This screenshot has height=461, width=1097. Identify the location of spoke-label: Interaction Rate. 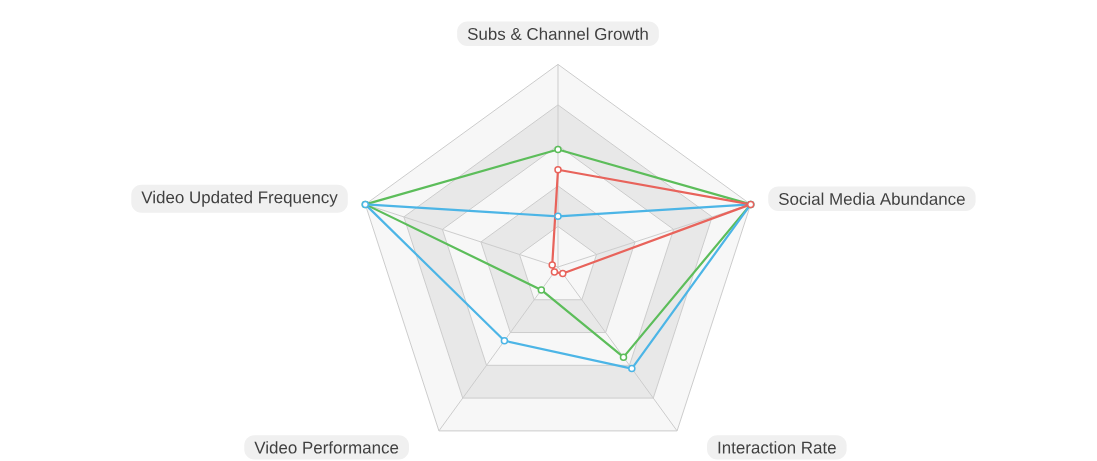
(777, 447).